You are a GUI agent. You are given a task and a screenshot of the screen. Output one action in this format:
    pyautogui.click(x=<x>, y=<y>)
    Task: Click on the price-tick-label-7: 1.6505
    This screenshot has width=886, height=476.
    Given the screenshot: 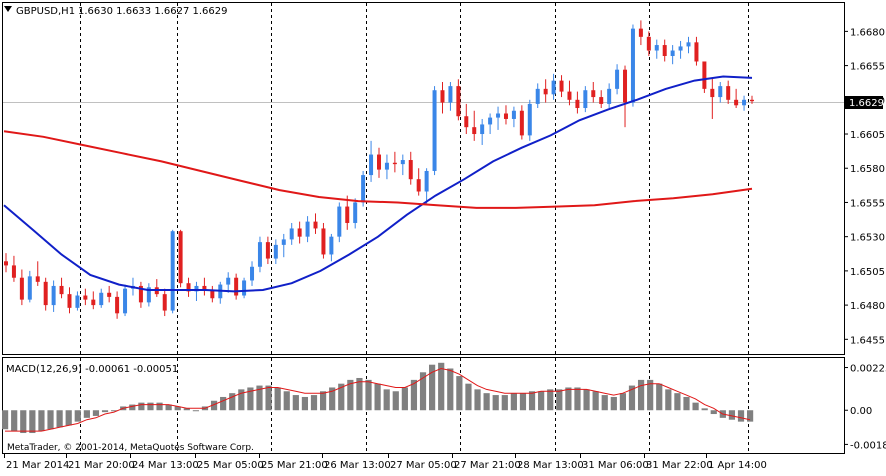 What is the action you would take?
    pyautogui.click(x=867, y=272)
    